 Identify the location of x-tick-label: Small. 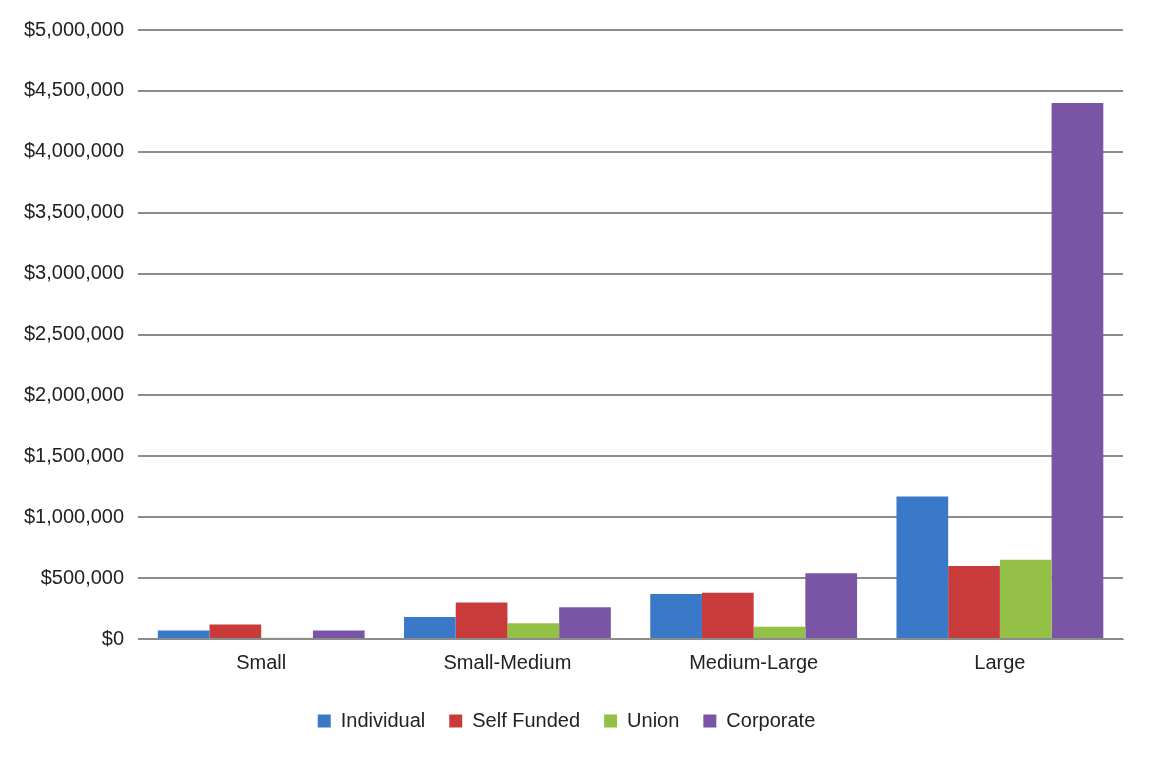
(261, 661).